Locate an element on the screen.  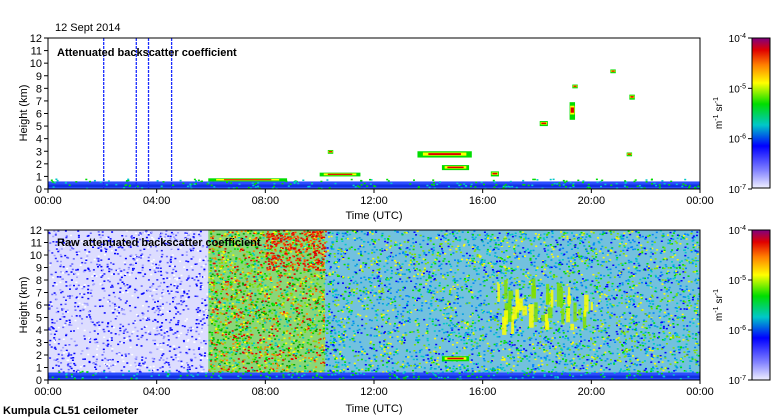
y-tick-label: 0 is located at coordinates (39, 190).